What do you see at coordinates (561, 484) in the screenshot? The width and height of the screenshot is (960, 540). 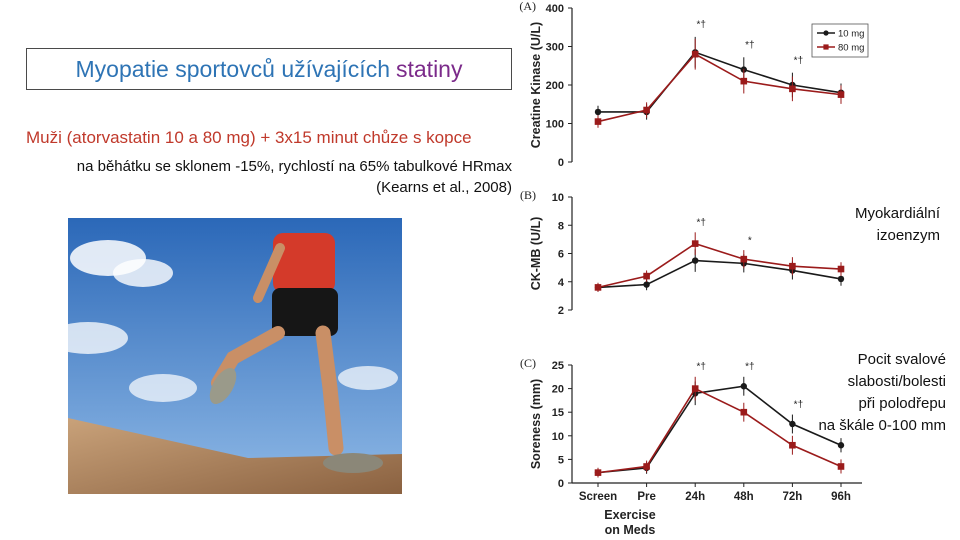 I see `soreness-y-tick-label: 0` at bounding box center [561, 484].